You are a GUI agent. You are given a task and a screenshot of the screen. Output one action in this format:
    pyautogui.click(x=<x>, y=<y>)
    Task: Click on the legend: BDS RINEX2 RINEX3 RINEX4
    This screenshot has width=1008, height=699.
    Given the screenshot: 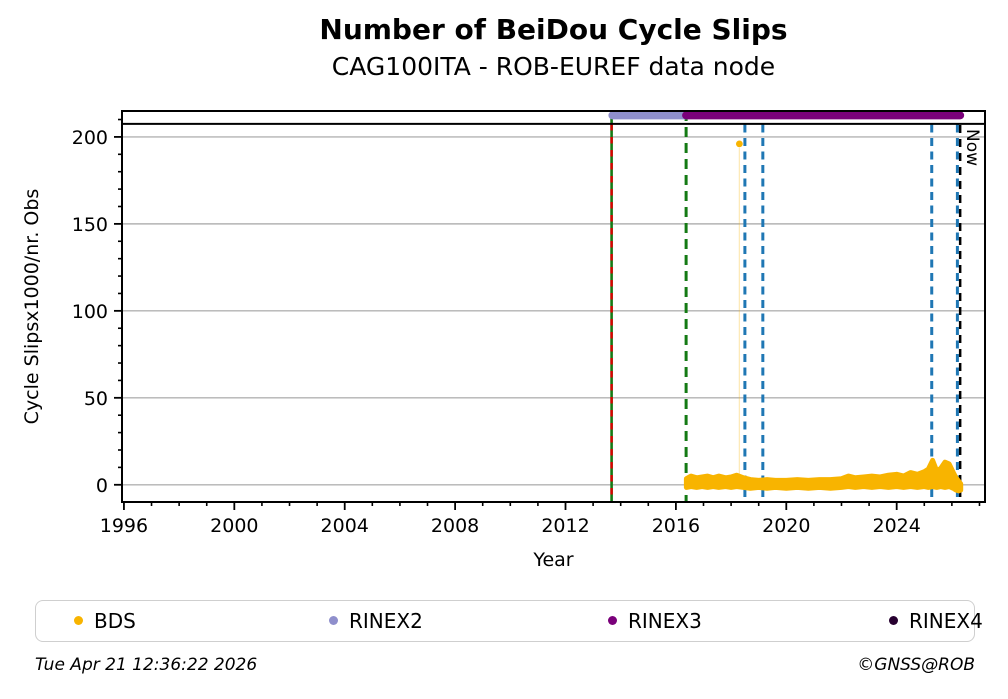 What is the action you would take?
    pyautogui.click(x=509, y=621)
    